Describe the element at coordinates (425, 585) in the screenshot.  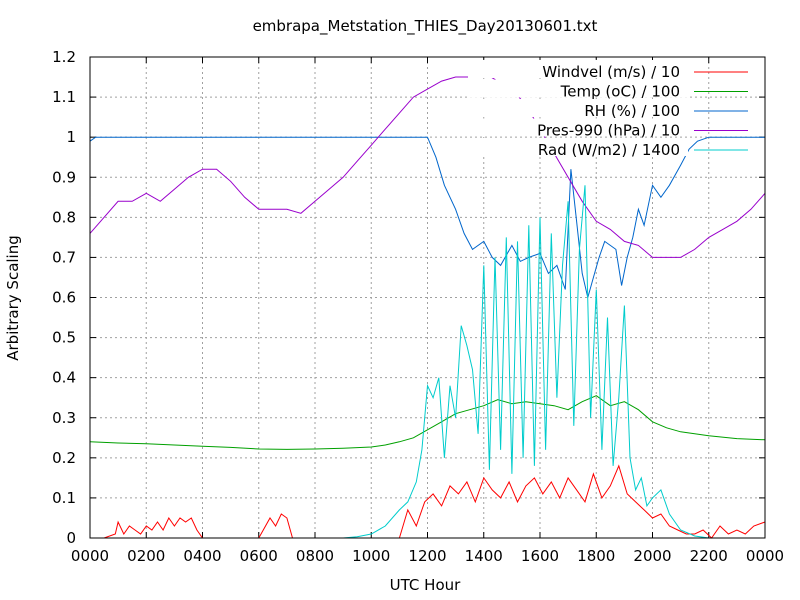
I see `x-axis-title: UTC Hour` at that location.